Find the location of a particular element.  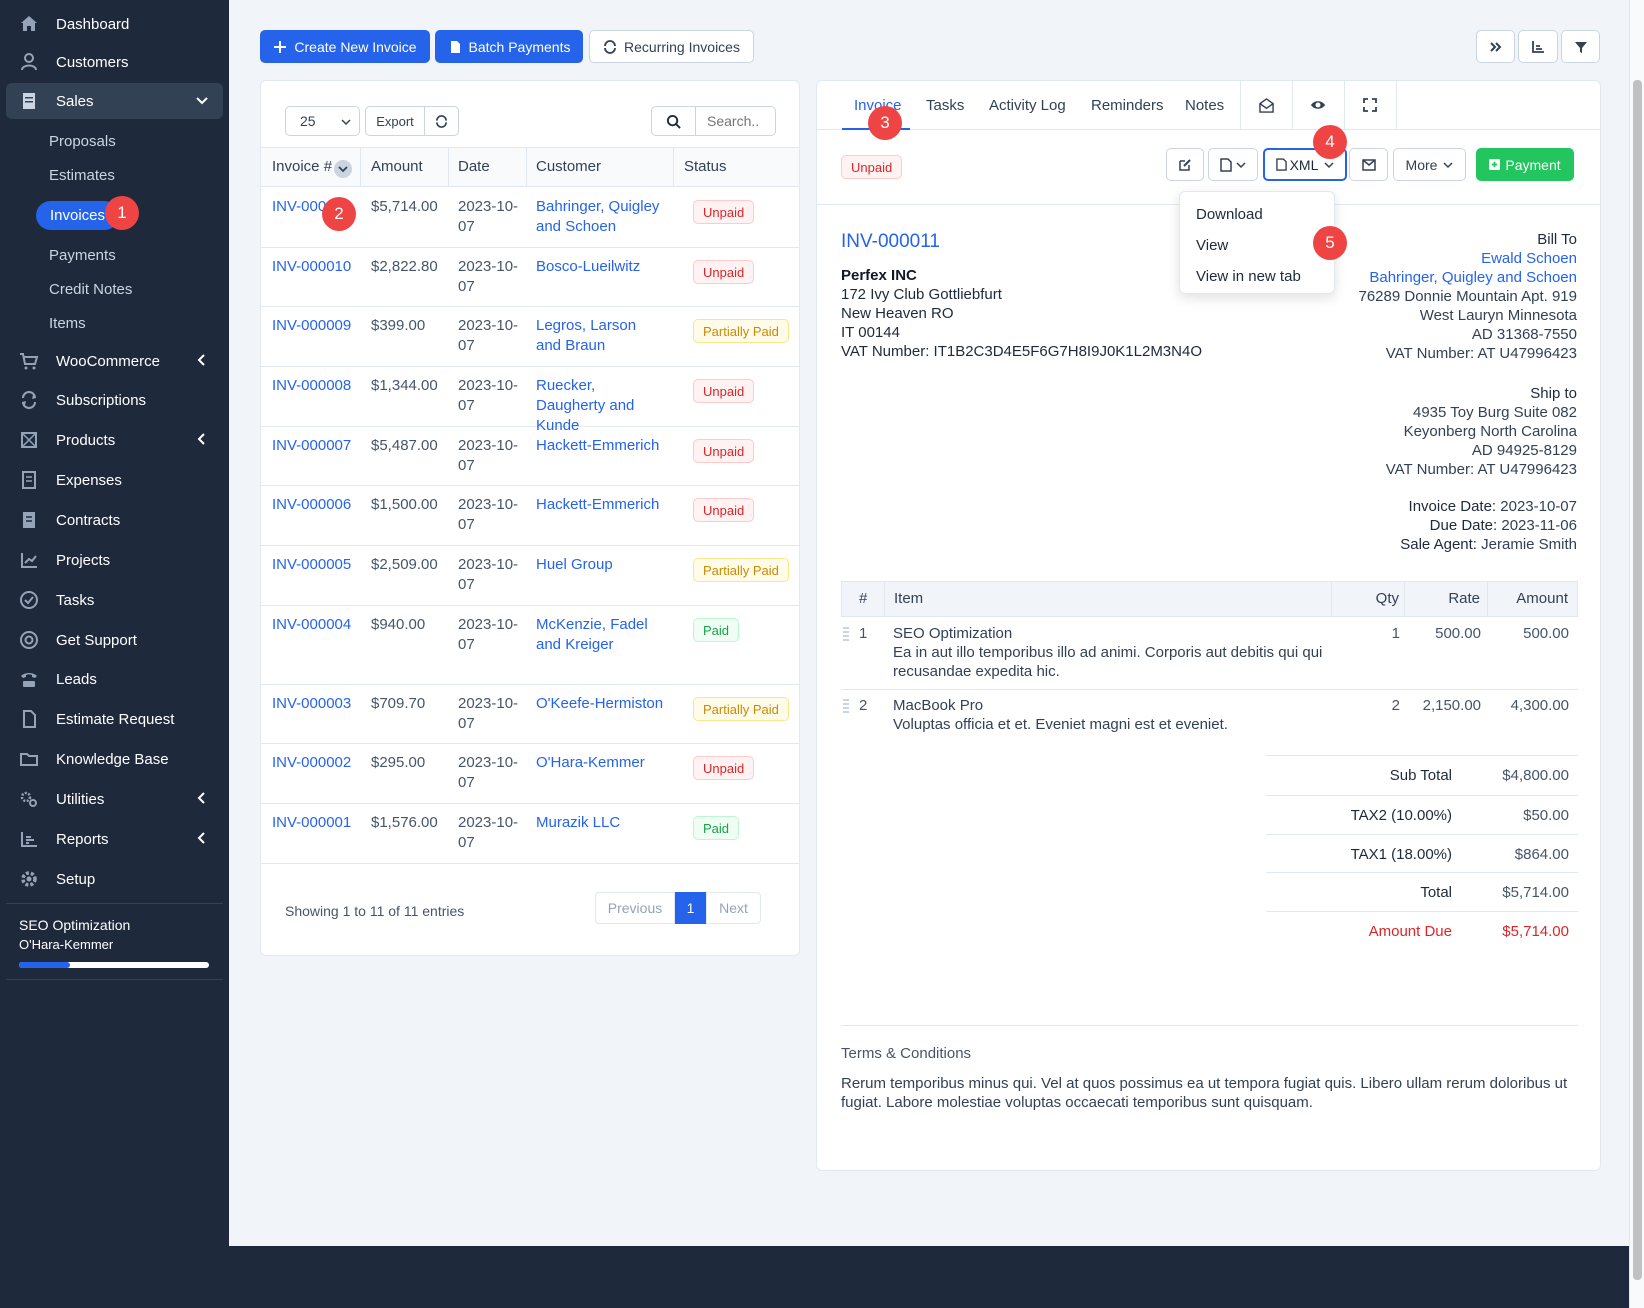

customer-link: Bahringer, Quigley and Schoen is located at coordinates (598, 216).